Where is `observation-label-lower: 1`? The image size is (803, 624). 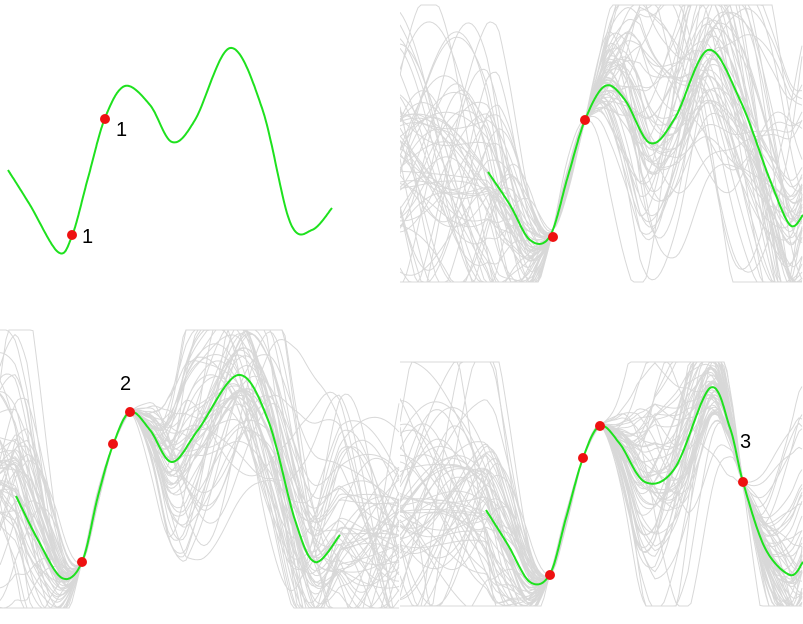
observation-label-lower: 1 is located at coordinates (88, 237).